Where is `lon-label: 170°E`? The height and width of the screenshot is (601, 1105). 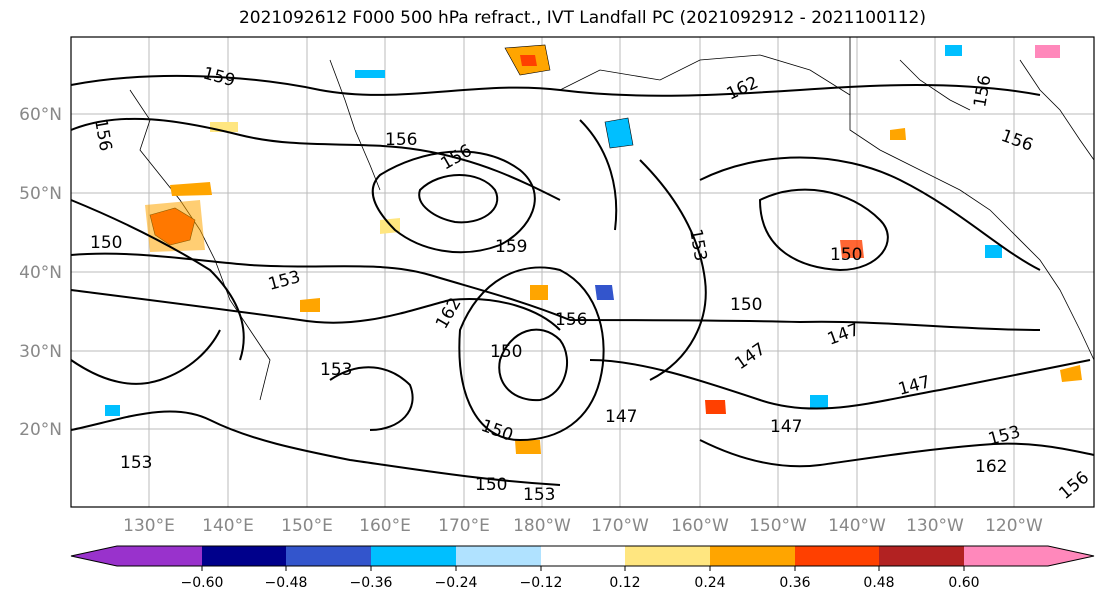 lon-label: 170°E is located at coordinates (464, 526).